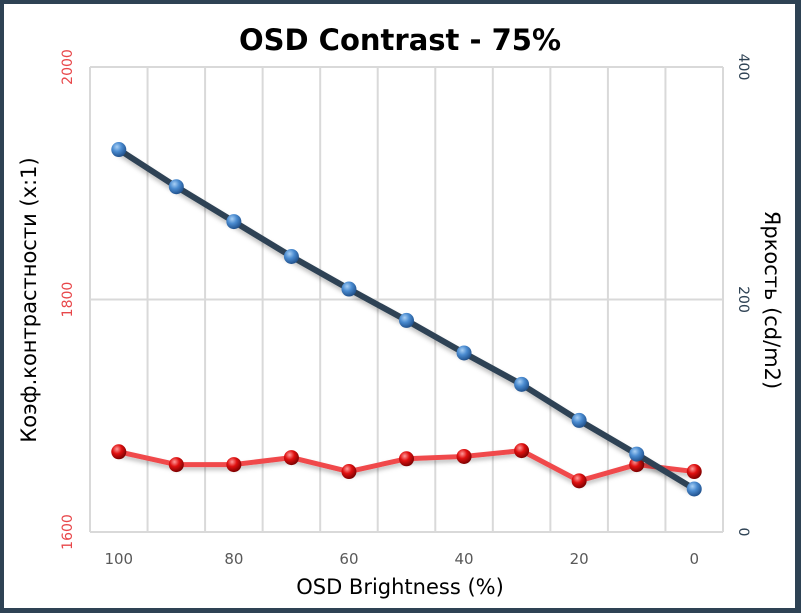 This screenshot has height=613, width=801. I want to click on x-tick-label: 20, so click(579, 559).